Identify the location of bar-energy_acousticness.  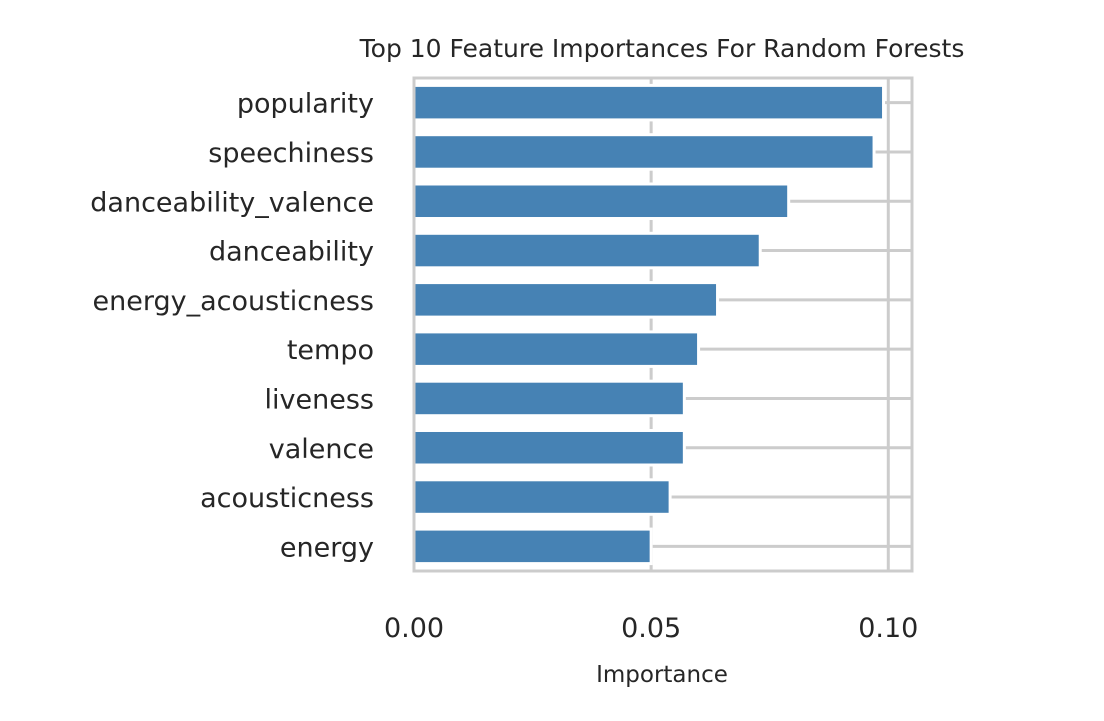
(566, 300).